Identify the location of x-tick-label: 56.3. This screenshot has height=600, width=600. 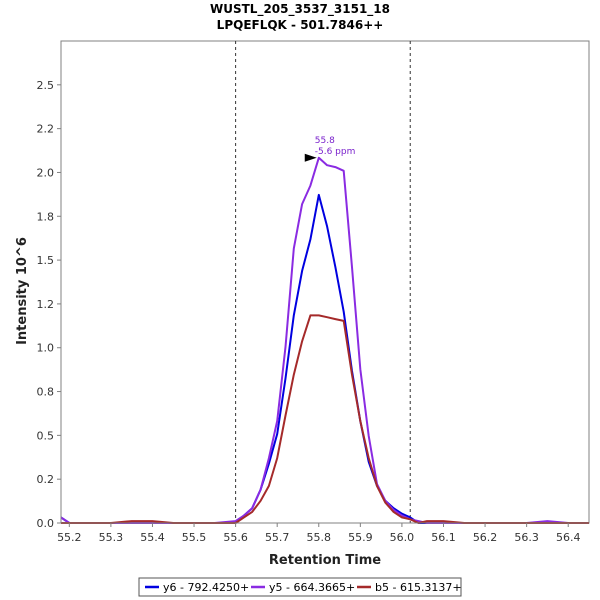
(526, 537).